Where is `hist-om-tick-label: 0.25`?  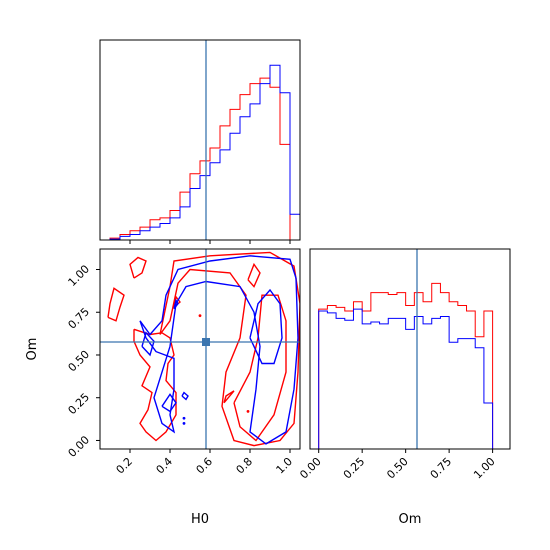
hist-om-tick-label: 0.25 is located at coordinates (354, 468).